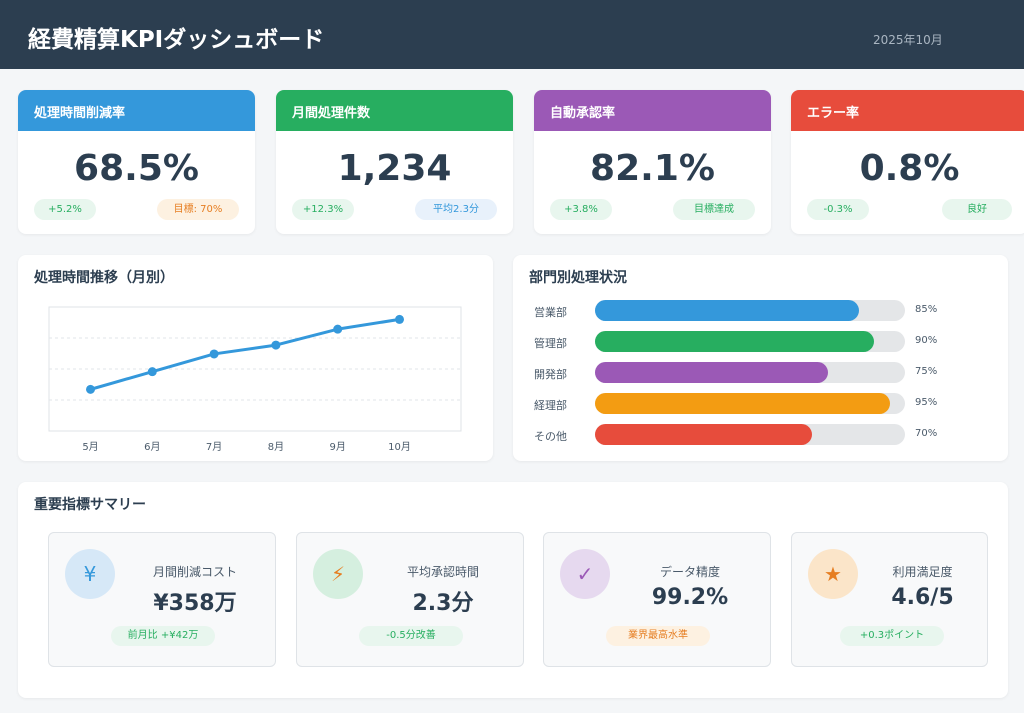  I want to click on summary-note-badge: 業界最高水準, so click(658, 636).